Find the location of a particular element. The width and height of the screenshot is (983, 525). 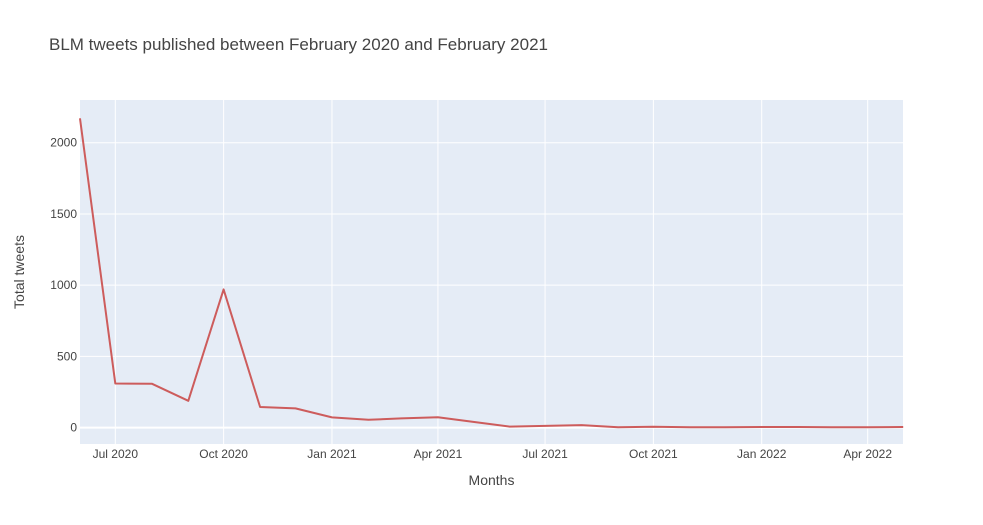

x-tick-label: Jan 2022 is located at coordinates (762, 454).